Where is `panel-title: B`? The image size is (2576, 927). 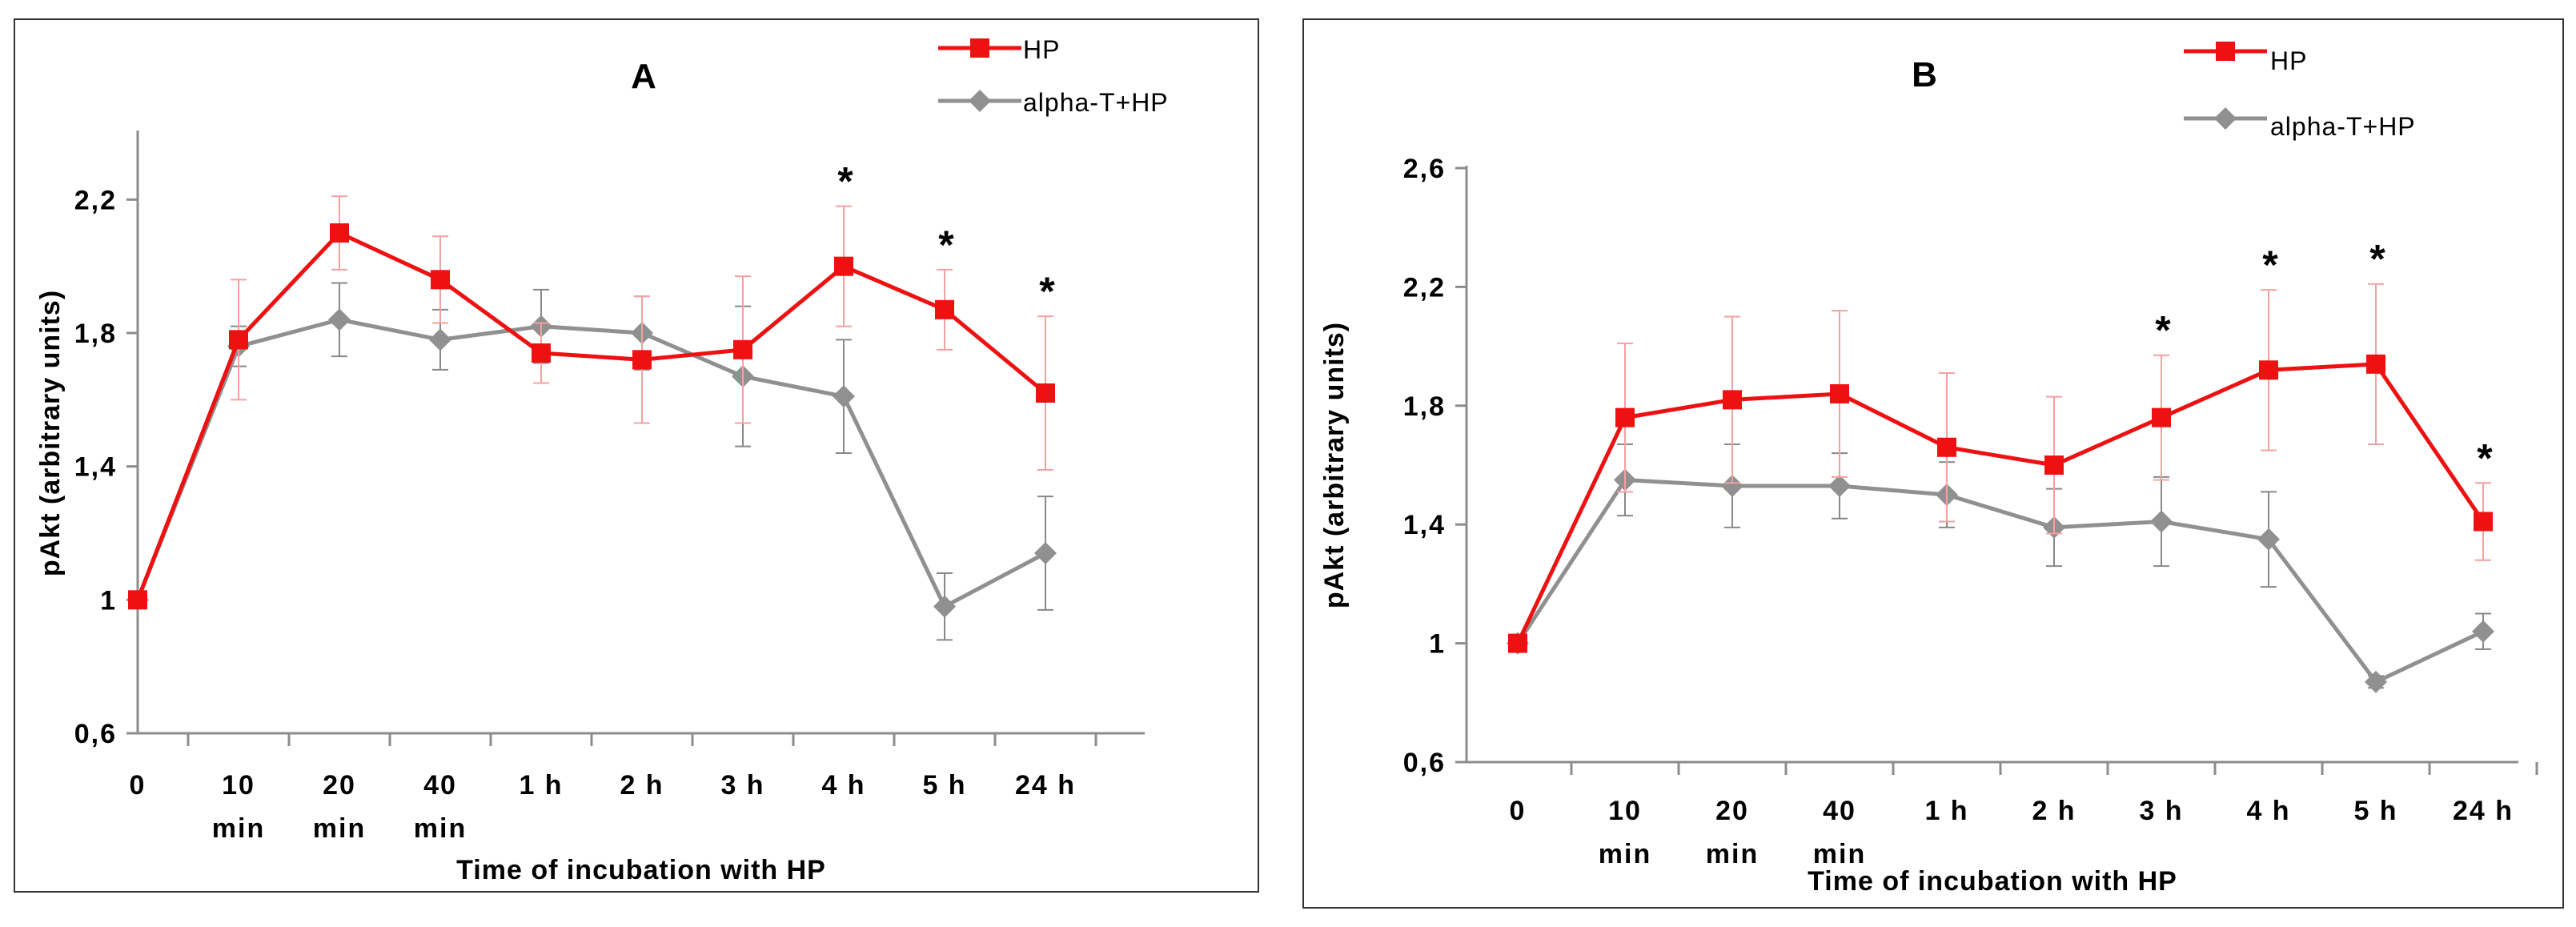
panel-title: B is located at coordinates (1925, 74).